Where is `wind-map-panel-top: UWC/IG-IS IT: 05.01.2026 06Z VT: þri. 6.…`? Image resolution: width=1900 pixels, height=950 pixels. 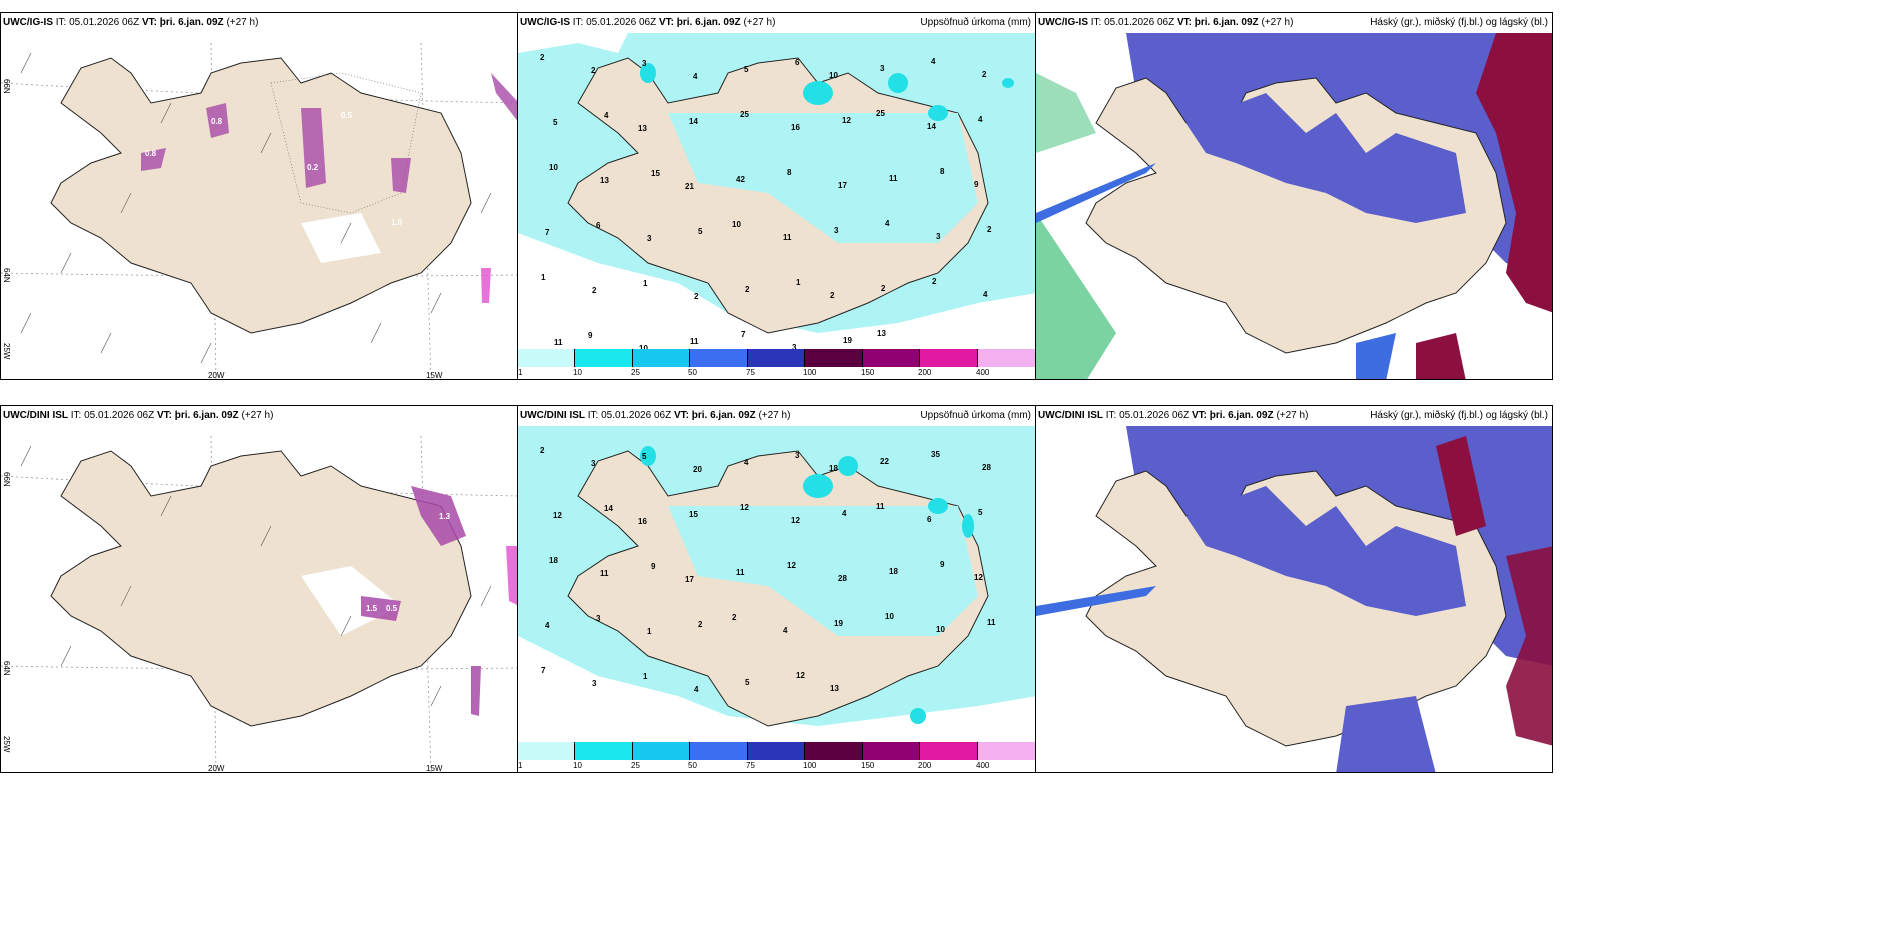
wind-map-panel-top: UWC/IG-IS IT: 05.01.2026 06Z VT: þri. 6.… is located at coordinates (259, 196).